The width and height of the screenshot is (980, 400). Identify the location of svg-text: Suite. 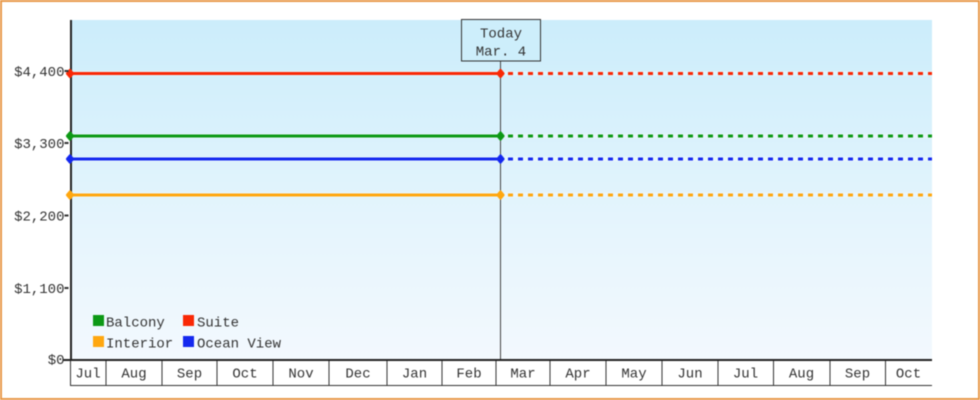
(218, 324).